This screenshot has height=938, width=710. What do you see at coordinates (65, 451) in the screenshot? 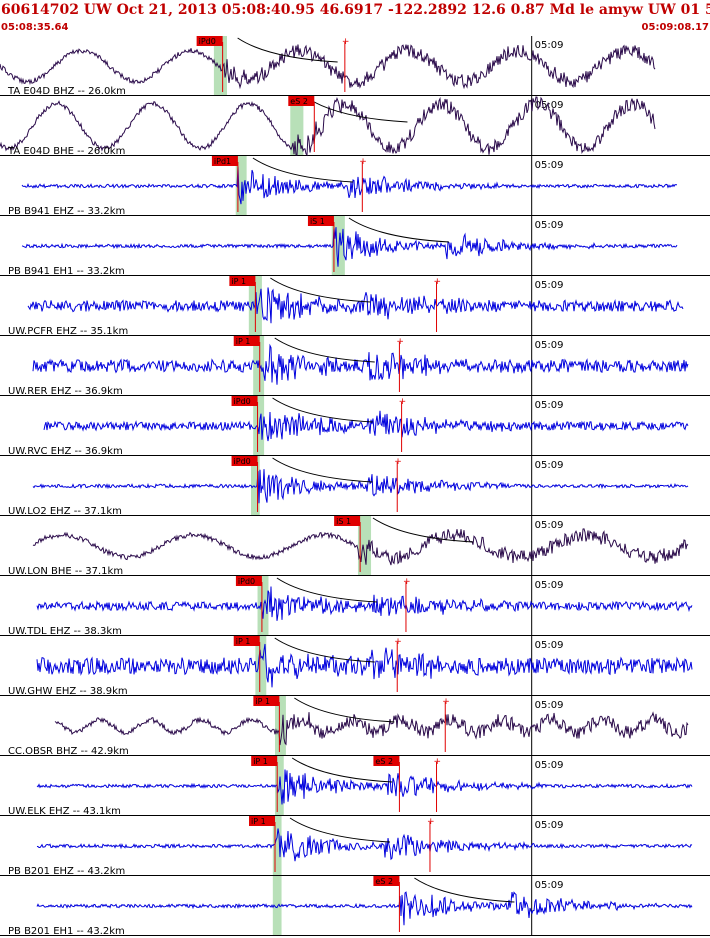
I see `station-label: UW.RVC EHZ -- 36.9km` at bounding box center [65, 451].